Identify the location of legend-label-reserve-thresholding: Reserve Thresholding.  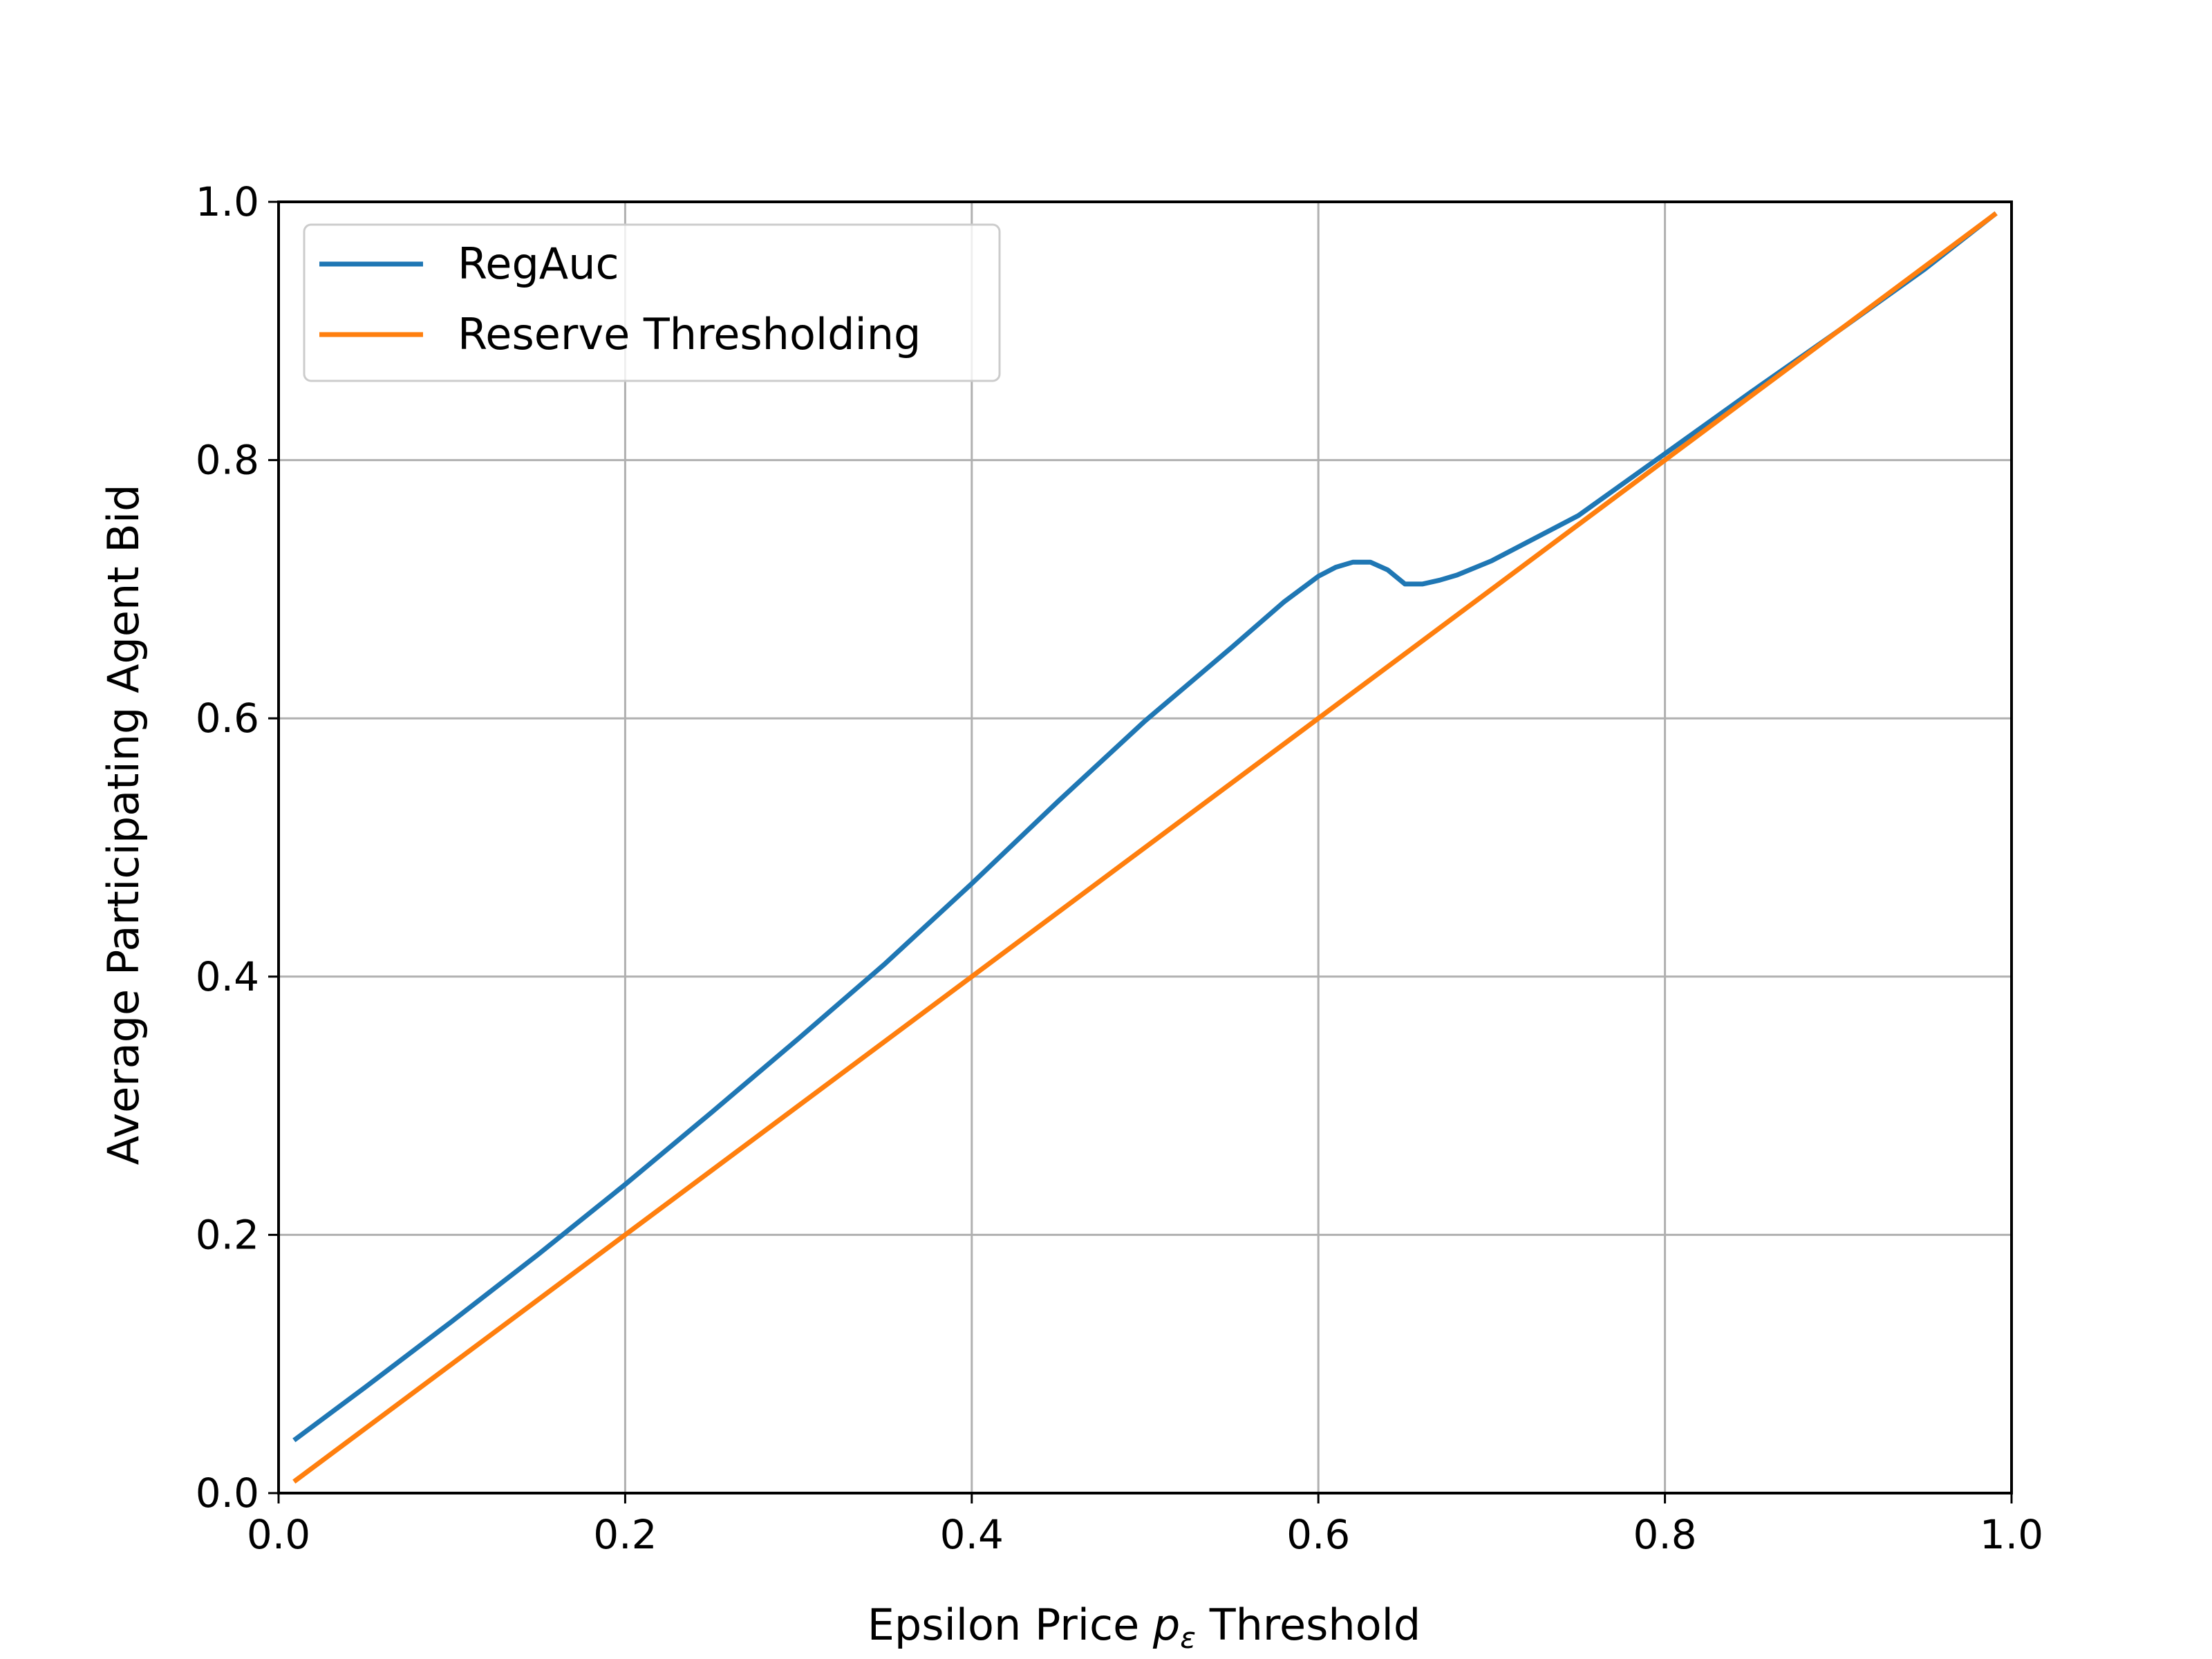
(690, 334).